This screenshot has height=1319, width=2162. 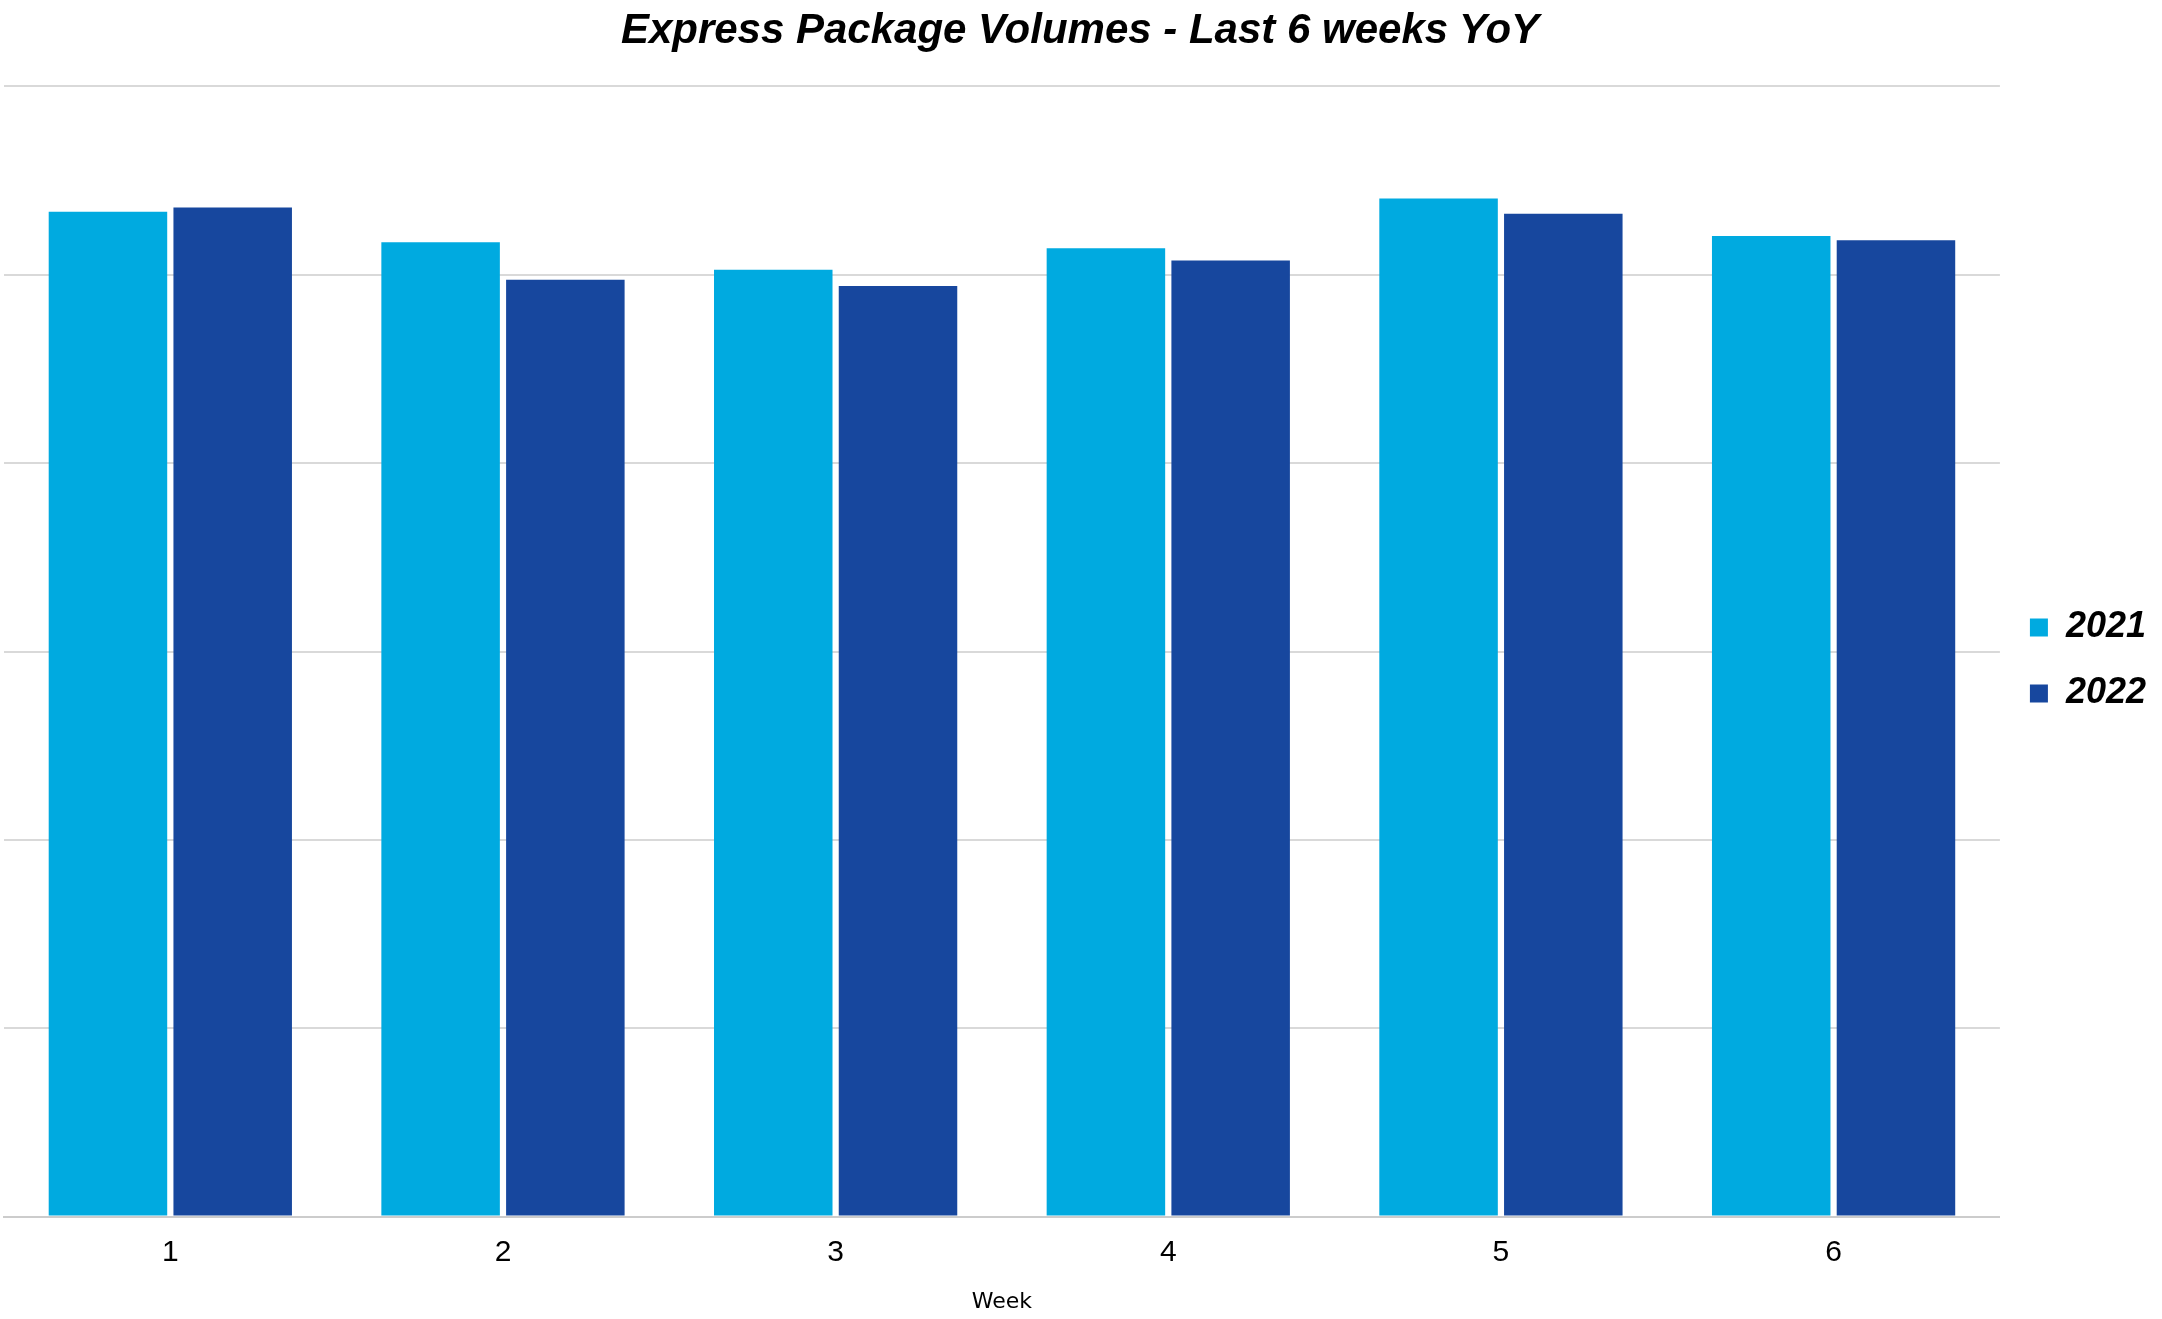 What do you see at coordinates (1168, 1250) in the screenshot?
I see `x-tick-label: 4` at bounding box center [1168, 1250].